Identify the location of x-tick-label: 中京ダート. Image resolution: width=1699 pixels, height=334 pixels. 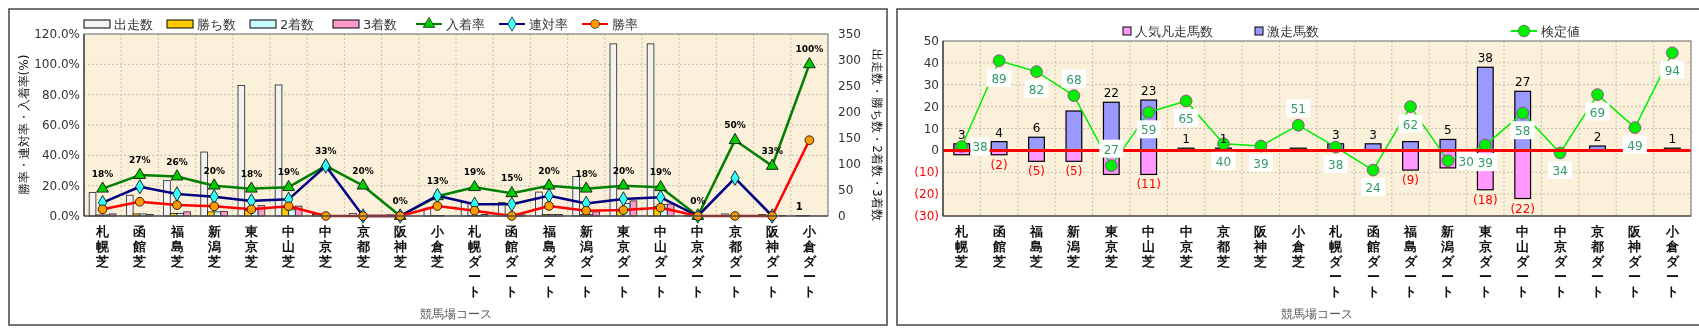
(698, 261).